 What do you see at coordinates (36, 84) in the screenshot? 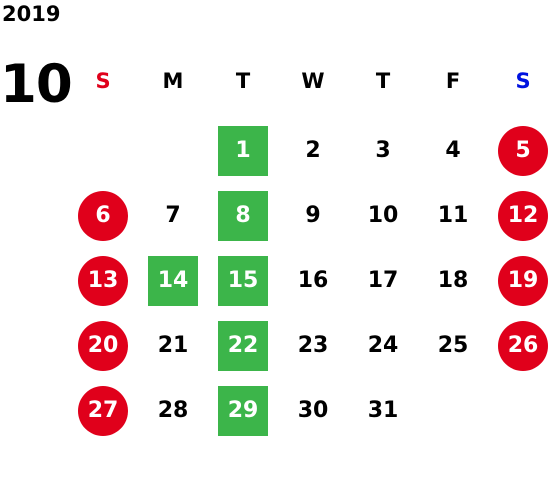
I see `month-label: 10` at bounding box center [36, 84].